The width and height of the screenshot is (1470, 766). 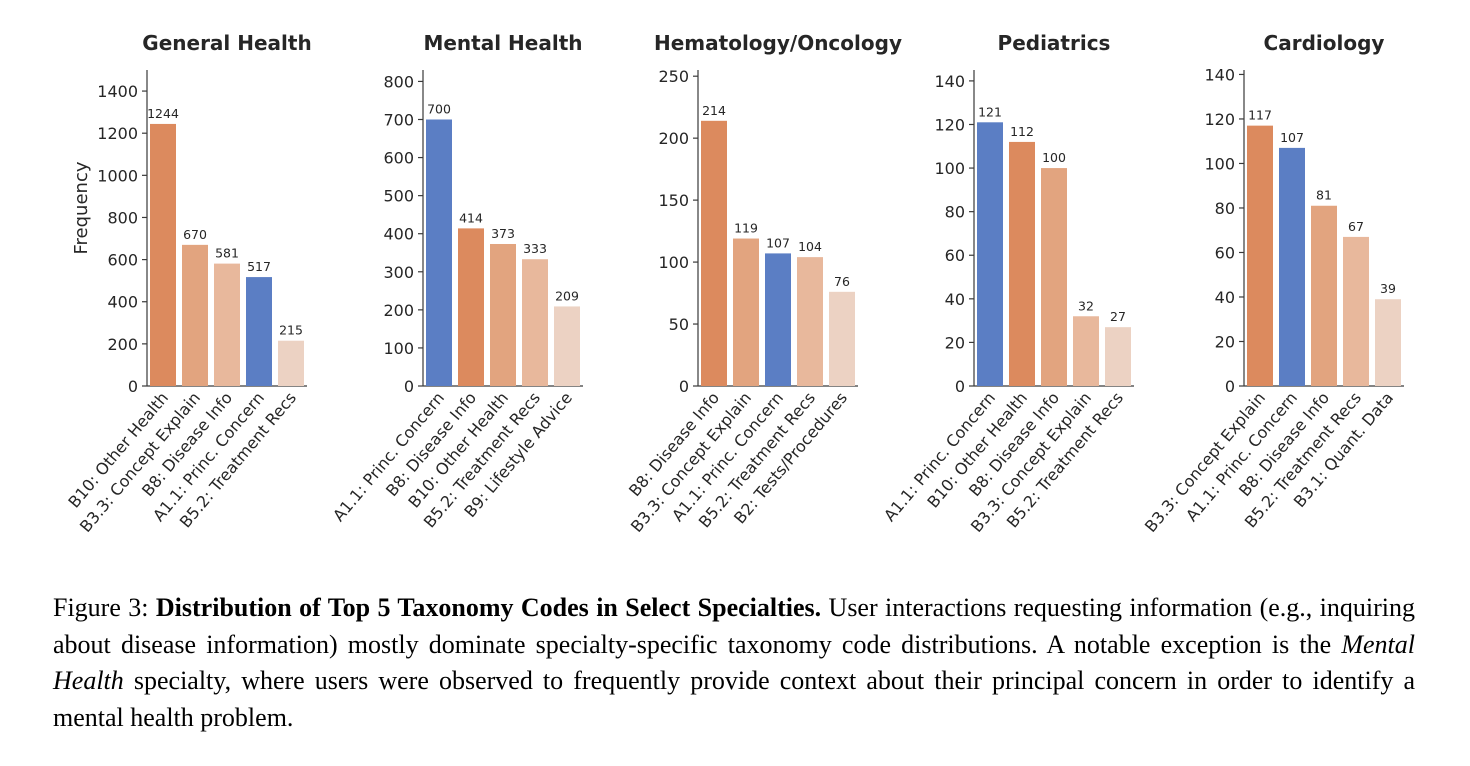 What do you see at coordinates (439, 108) in the screenshot?
I see `data-label: 700` at bounding box center [439, 108].